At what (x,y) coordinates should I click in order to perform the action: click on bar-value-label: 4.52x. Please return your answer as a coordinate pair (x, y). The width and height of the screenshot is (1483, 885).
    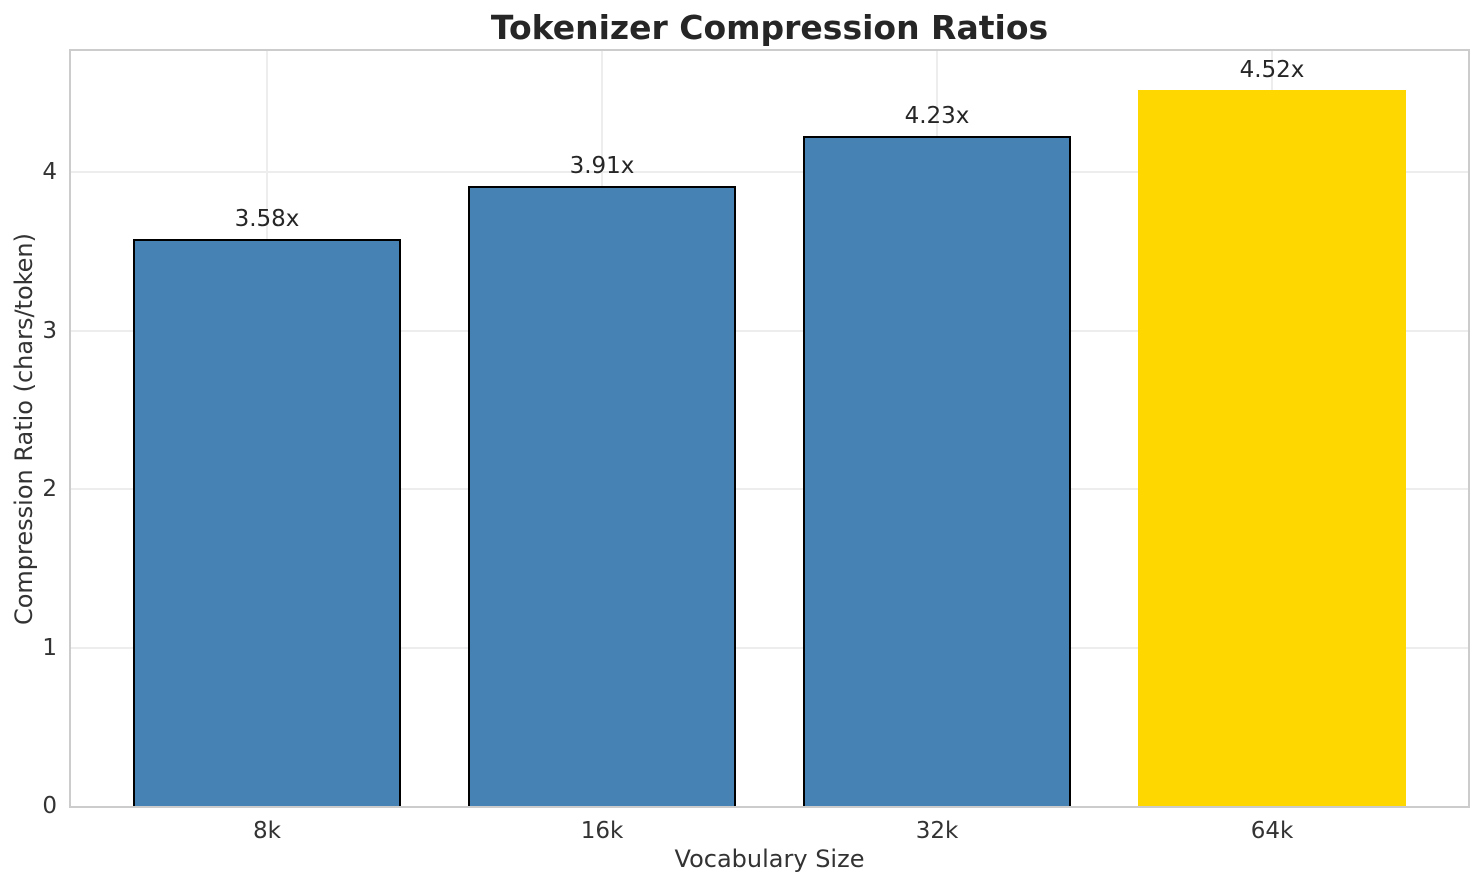
    Looking at the image, I should click on (1272, 70).